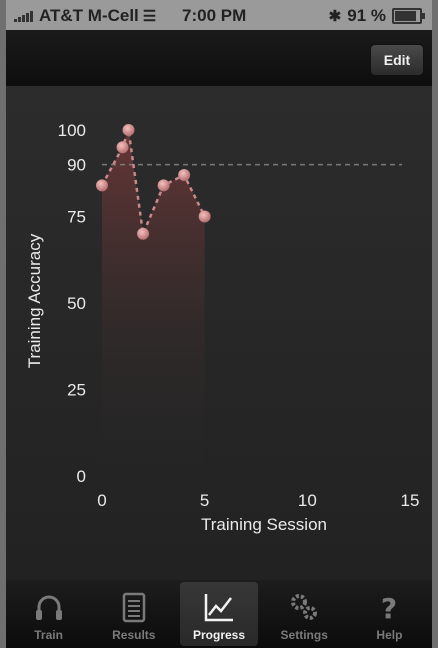  I want to click on status-bar: AT&T M-Cell ☰ 7:00 PM ✱ 91 %, so click(219, 15).